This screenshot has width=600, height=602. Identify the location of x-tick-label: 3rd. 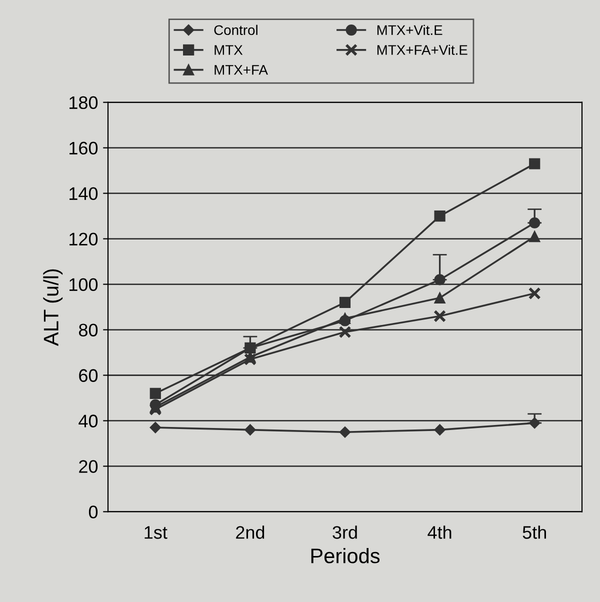
(344, 532).